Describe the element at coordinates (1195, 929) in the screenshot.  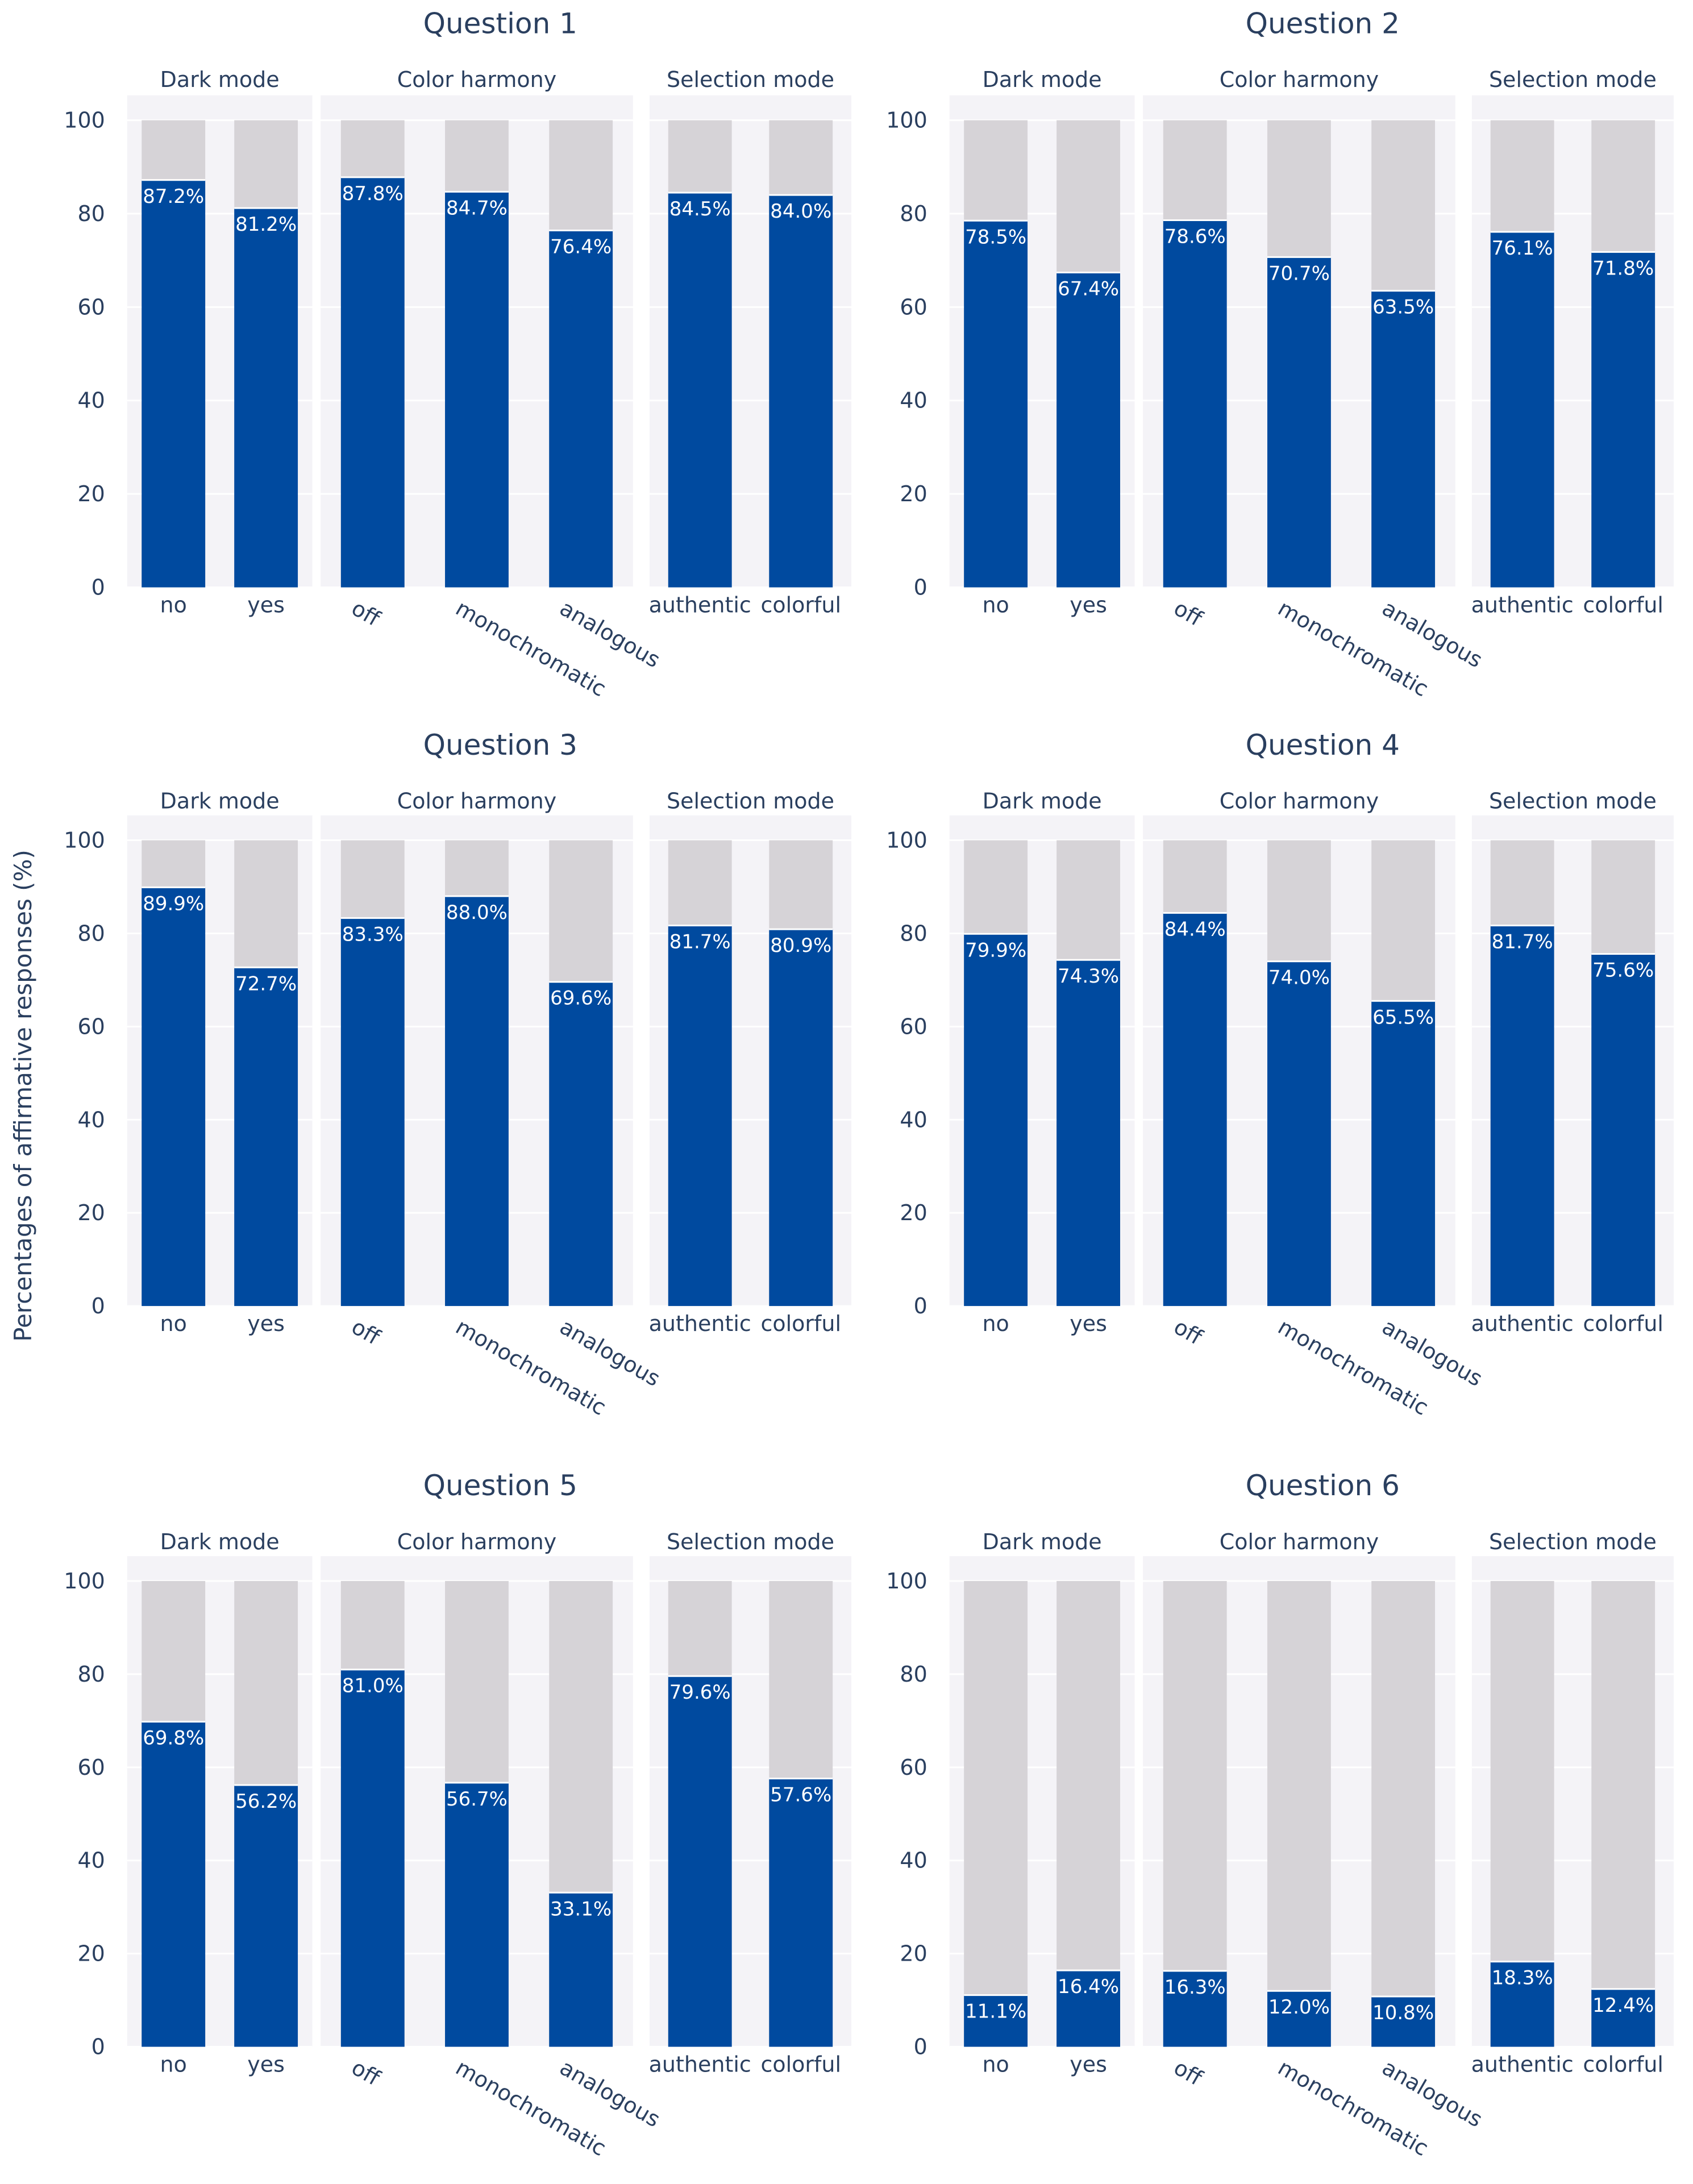
I see `data-label: 84.4%` at that location.